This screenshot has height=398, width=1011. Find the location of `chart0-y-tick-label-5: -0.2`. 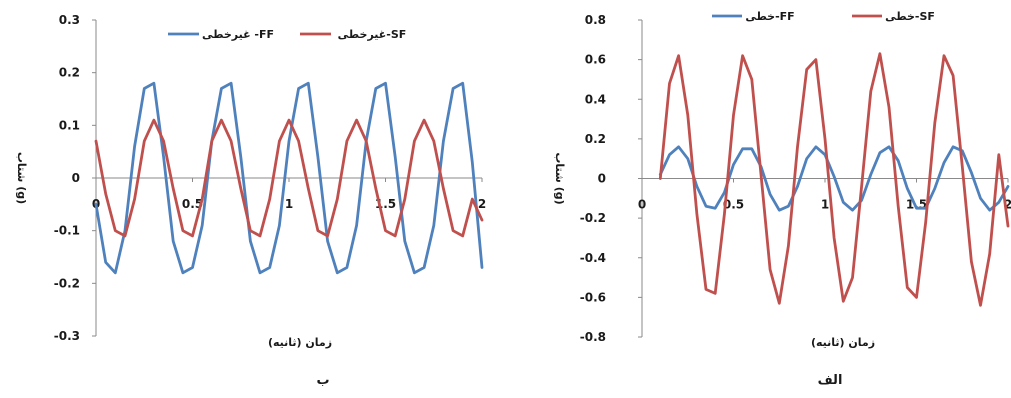

chart0-y-tick-label-5: -0.2 is located at coordinates (67, 283).